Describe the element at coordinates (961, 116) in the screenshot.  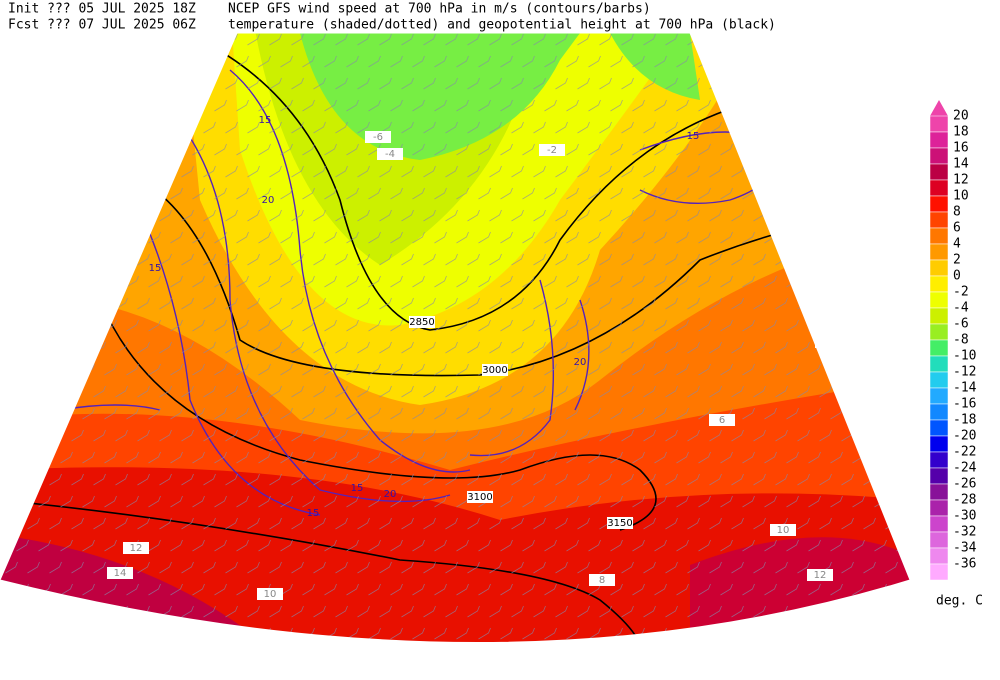
I see `colorbar-label: 20` at that location.